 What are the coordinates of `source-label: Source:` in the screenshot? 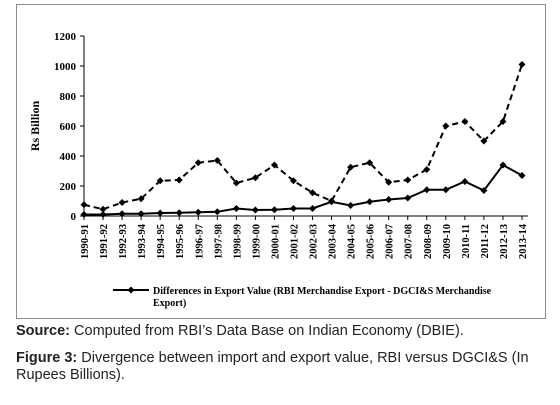 It's located at (43, 331).